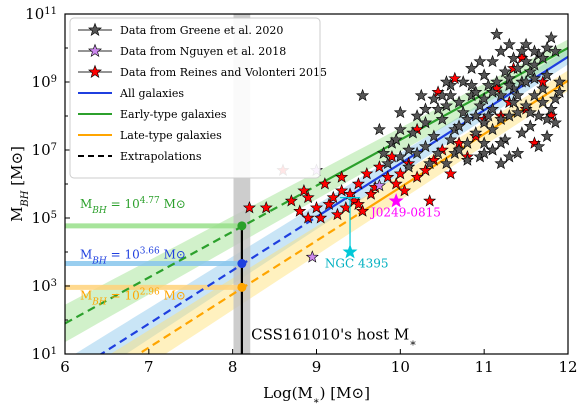 The width and height of the screenshot is (581, 406). I want to click on x-tick-label: 8, so click(233, 367).